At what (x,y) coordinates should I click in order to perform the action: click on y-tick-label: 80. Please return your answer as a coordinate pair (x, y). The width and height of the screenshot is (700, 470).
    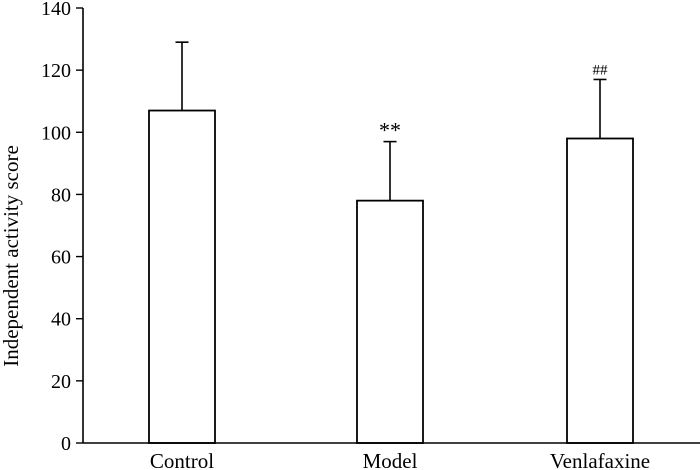
    Looking at the image, I should click on (61, 195).